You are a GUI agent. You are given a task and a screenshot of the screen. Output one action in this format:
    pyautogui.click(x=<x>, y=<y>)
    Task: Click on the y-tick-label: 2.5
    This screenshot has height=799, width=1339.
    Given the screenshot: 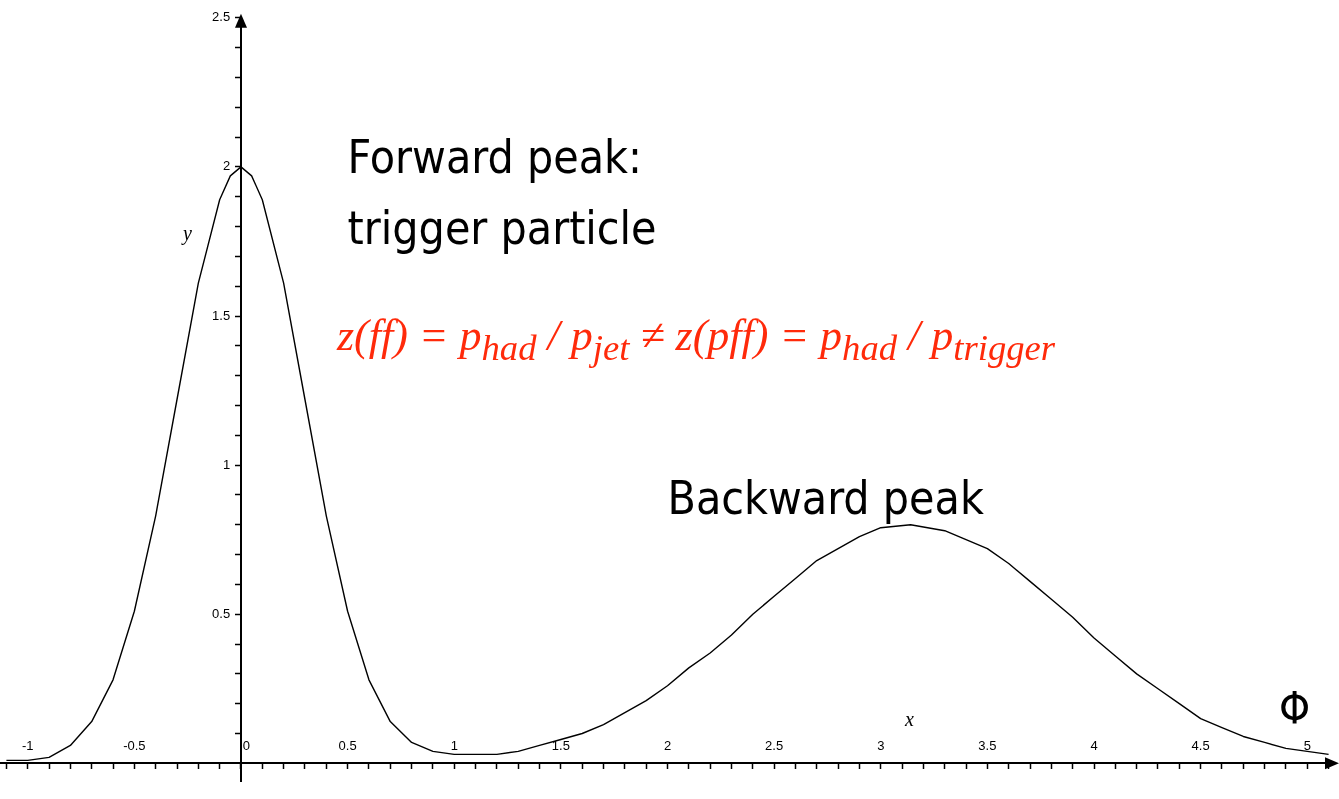 What is the action you would take?
    pyautogui.click(x=226, y=17)
    